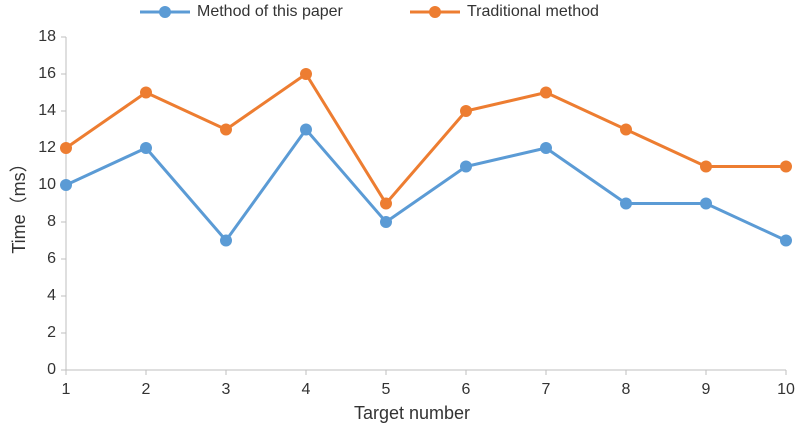 The width and height of the screenshot is (800, 434). Describe the element at coordinates (47, 184) in the screenshot. I see `y-tick-label: 10` at that location.